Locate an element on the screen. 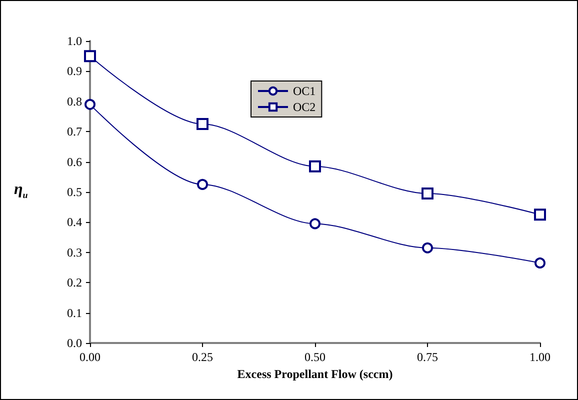  legend-label: OC2 is located at coordinates (304, 107).